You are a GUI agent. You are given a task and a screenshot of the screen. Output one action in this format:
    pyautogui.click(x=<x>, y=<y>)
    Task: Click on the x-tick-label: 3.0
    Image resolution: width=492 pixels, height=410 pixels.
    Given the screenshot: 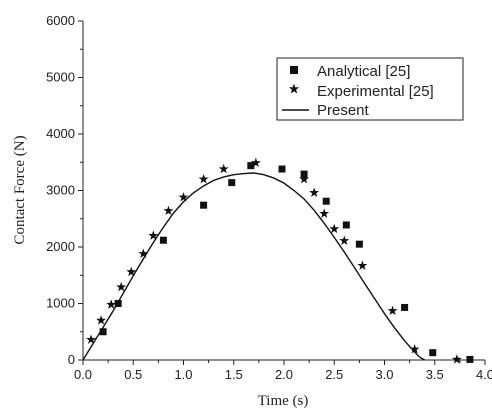 What is the action you would take?
    pyautogui.click(x=384, y=374)
    